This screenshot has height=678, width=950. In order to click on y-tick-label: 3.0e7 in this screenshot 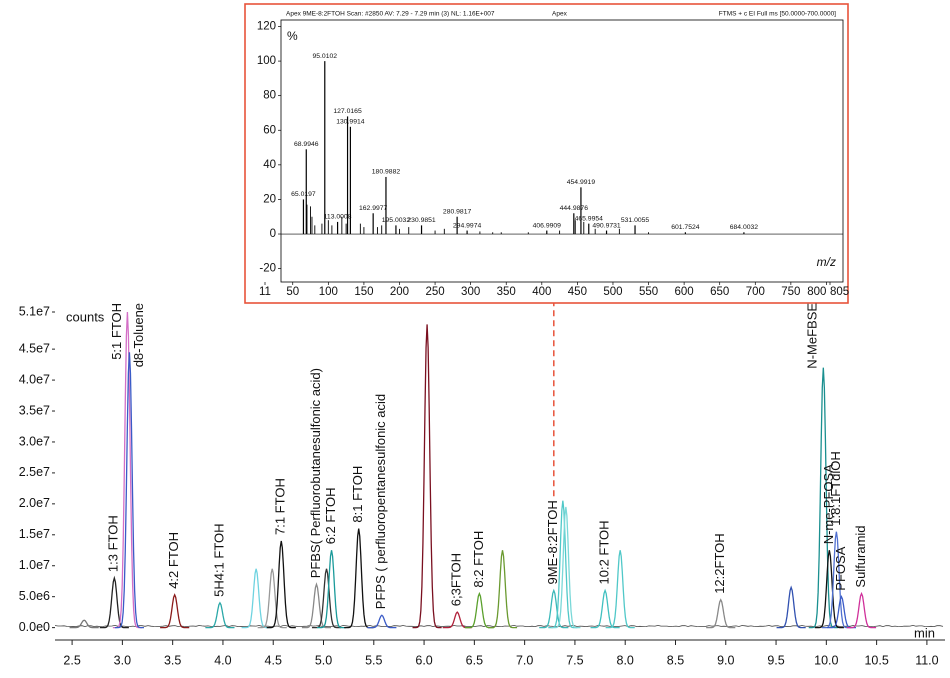, I will do `click(34, 441)`.